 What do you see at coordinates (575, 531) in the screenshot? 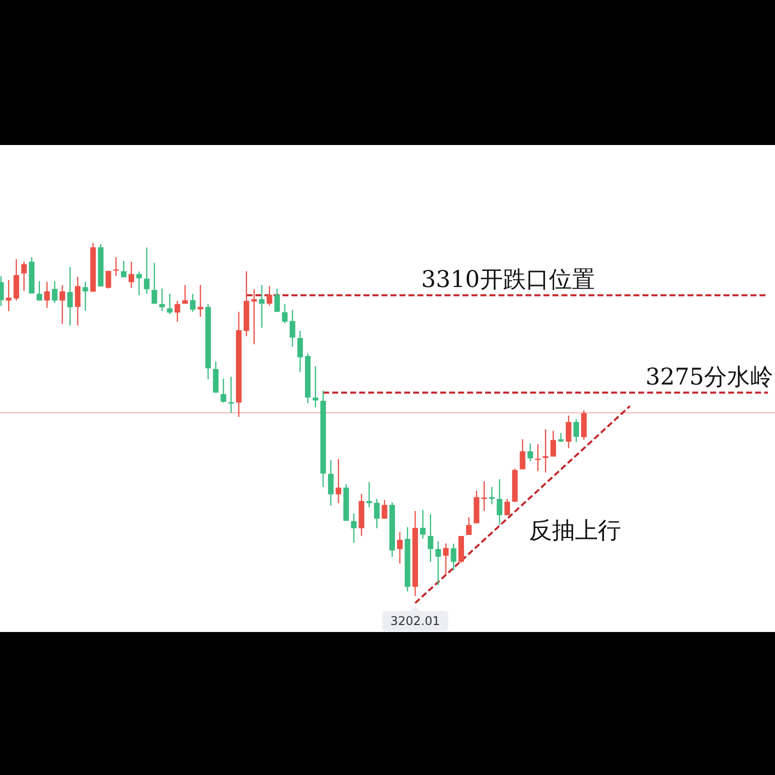
I see `series-label: 反抽上行` at bounding box center [575, 531].